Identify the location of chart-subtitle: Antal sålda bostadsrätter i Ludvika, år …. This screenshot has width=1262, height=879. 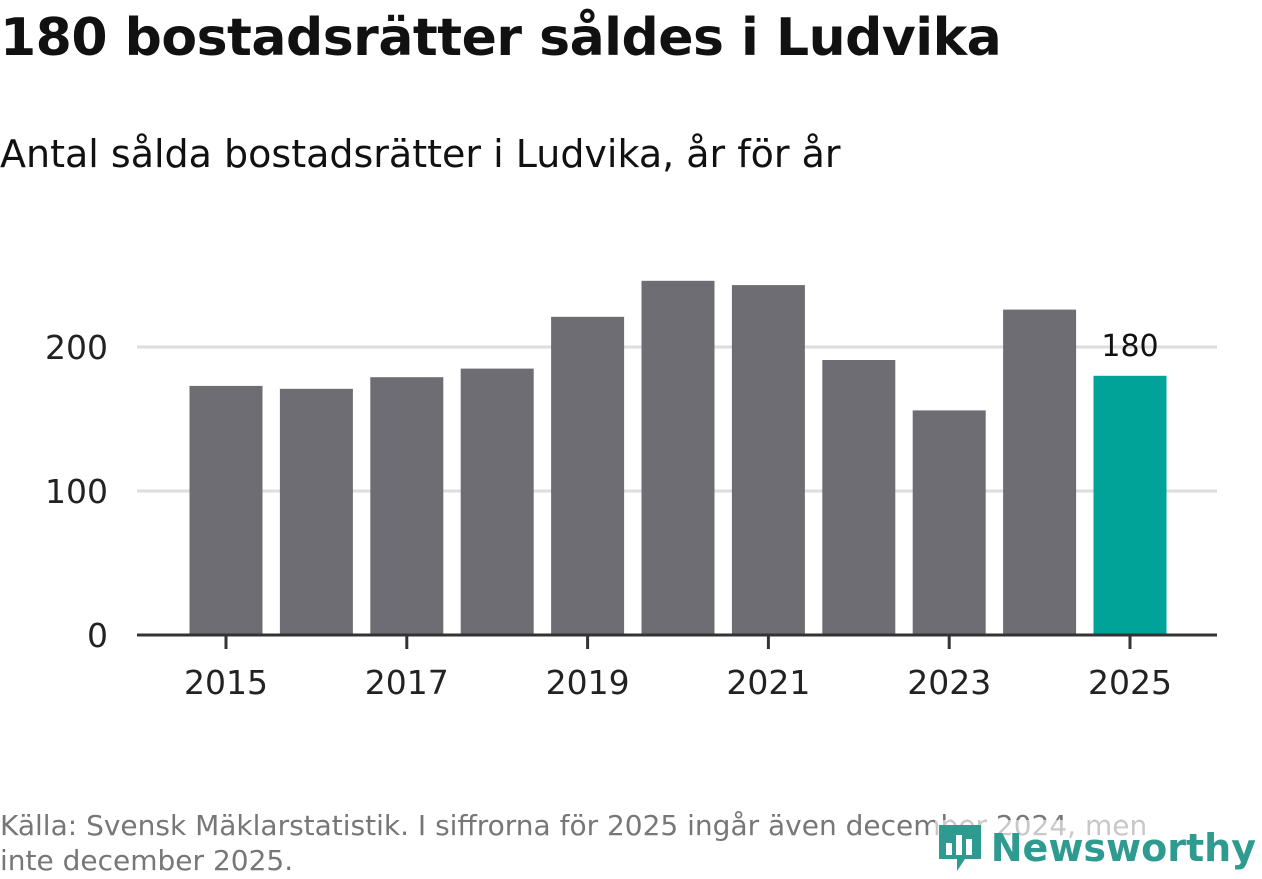
(420, 154).